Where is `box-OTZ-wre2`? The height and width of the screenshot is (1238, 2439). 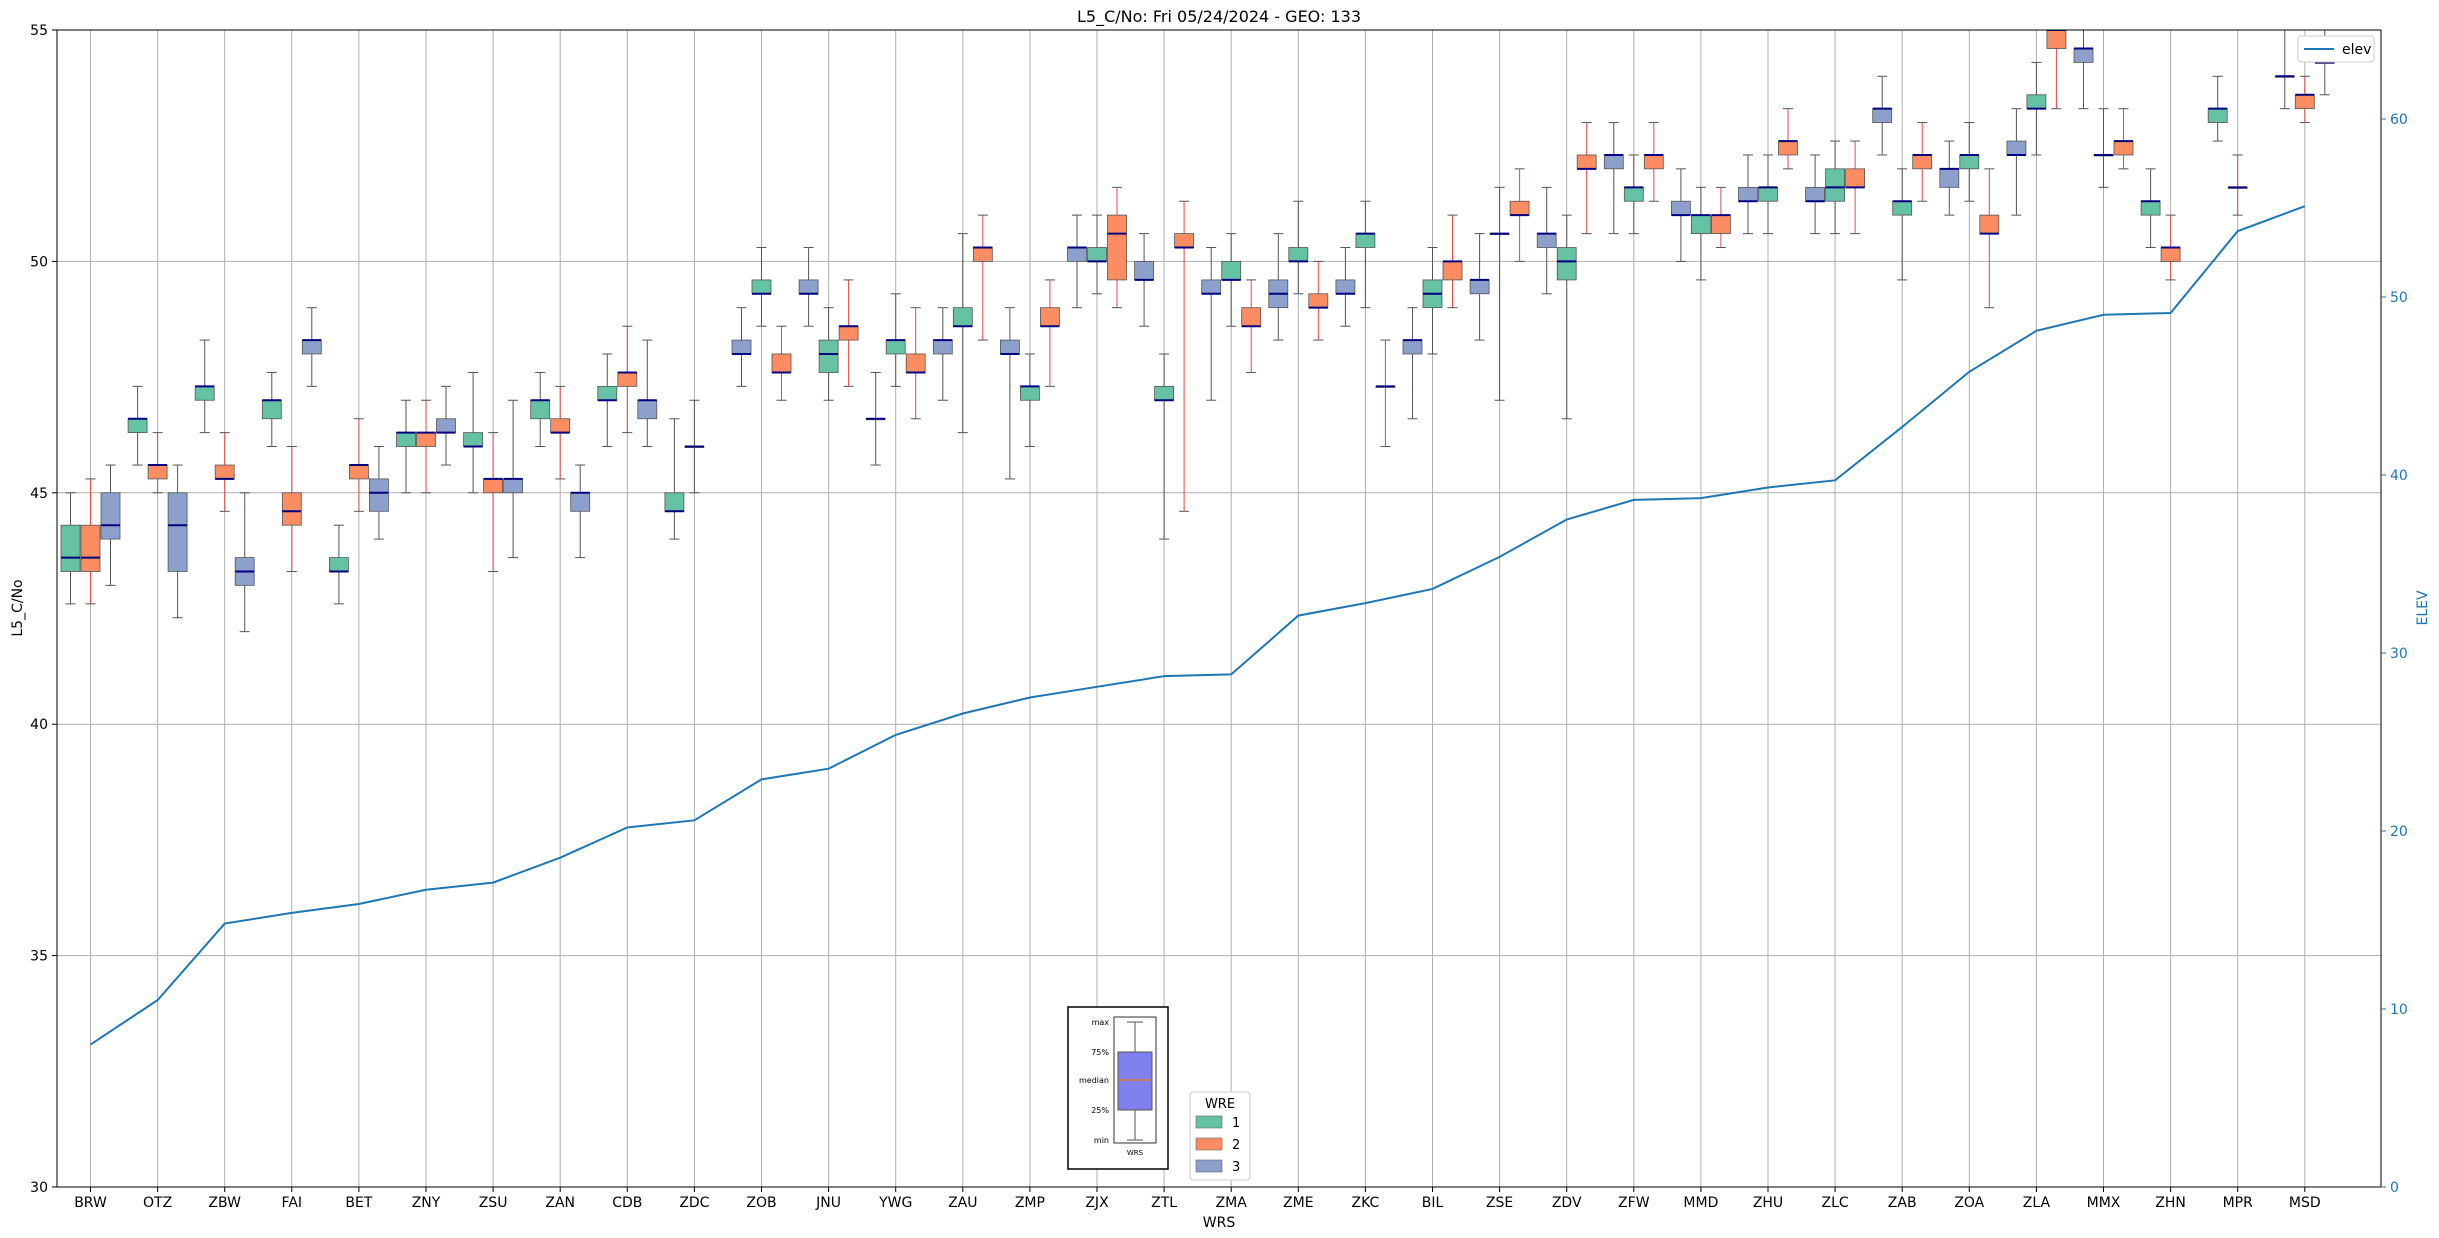
box-OTZ-wre2 is located at coordinates (157, 463).